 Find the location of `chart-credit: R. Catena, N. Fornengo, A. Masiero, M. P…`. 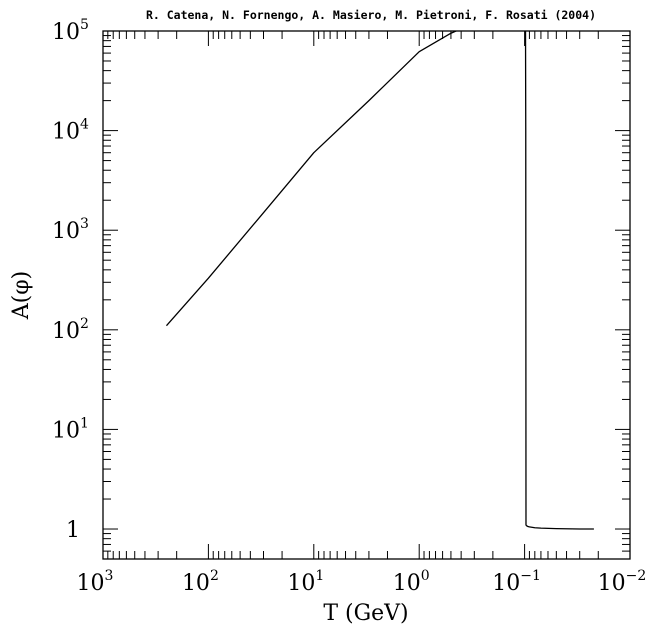

chart-credit: R. Catena, N. Fornengo, A. Masiero, M. P… is located at coordinates (371, 15).